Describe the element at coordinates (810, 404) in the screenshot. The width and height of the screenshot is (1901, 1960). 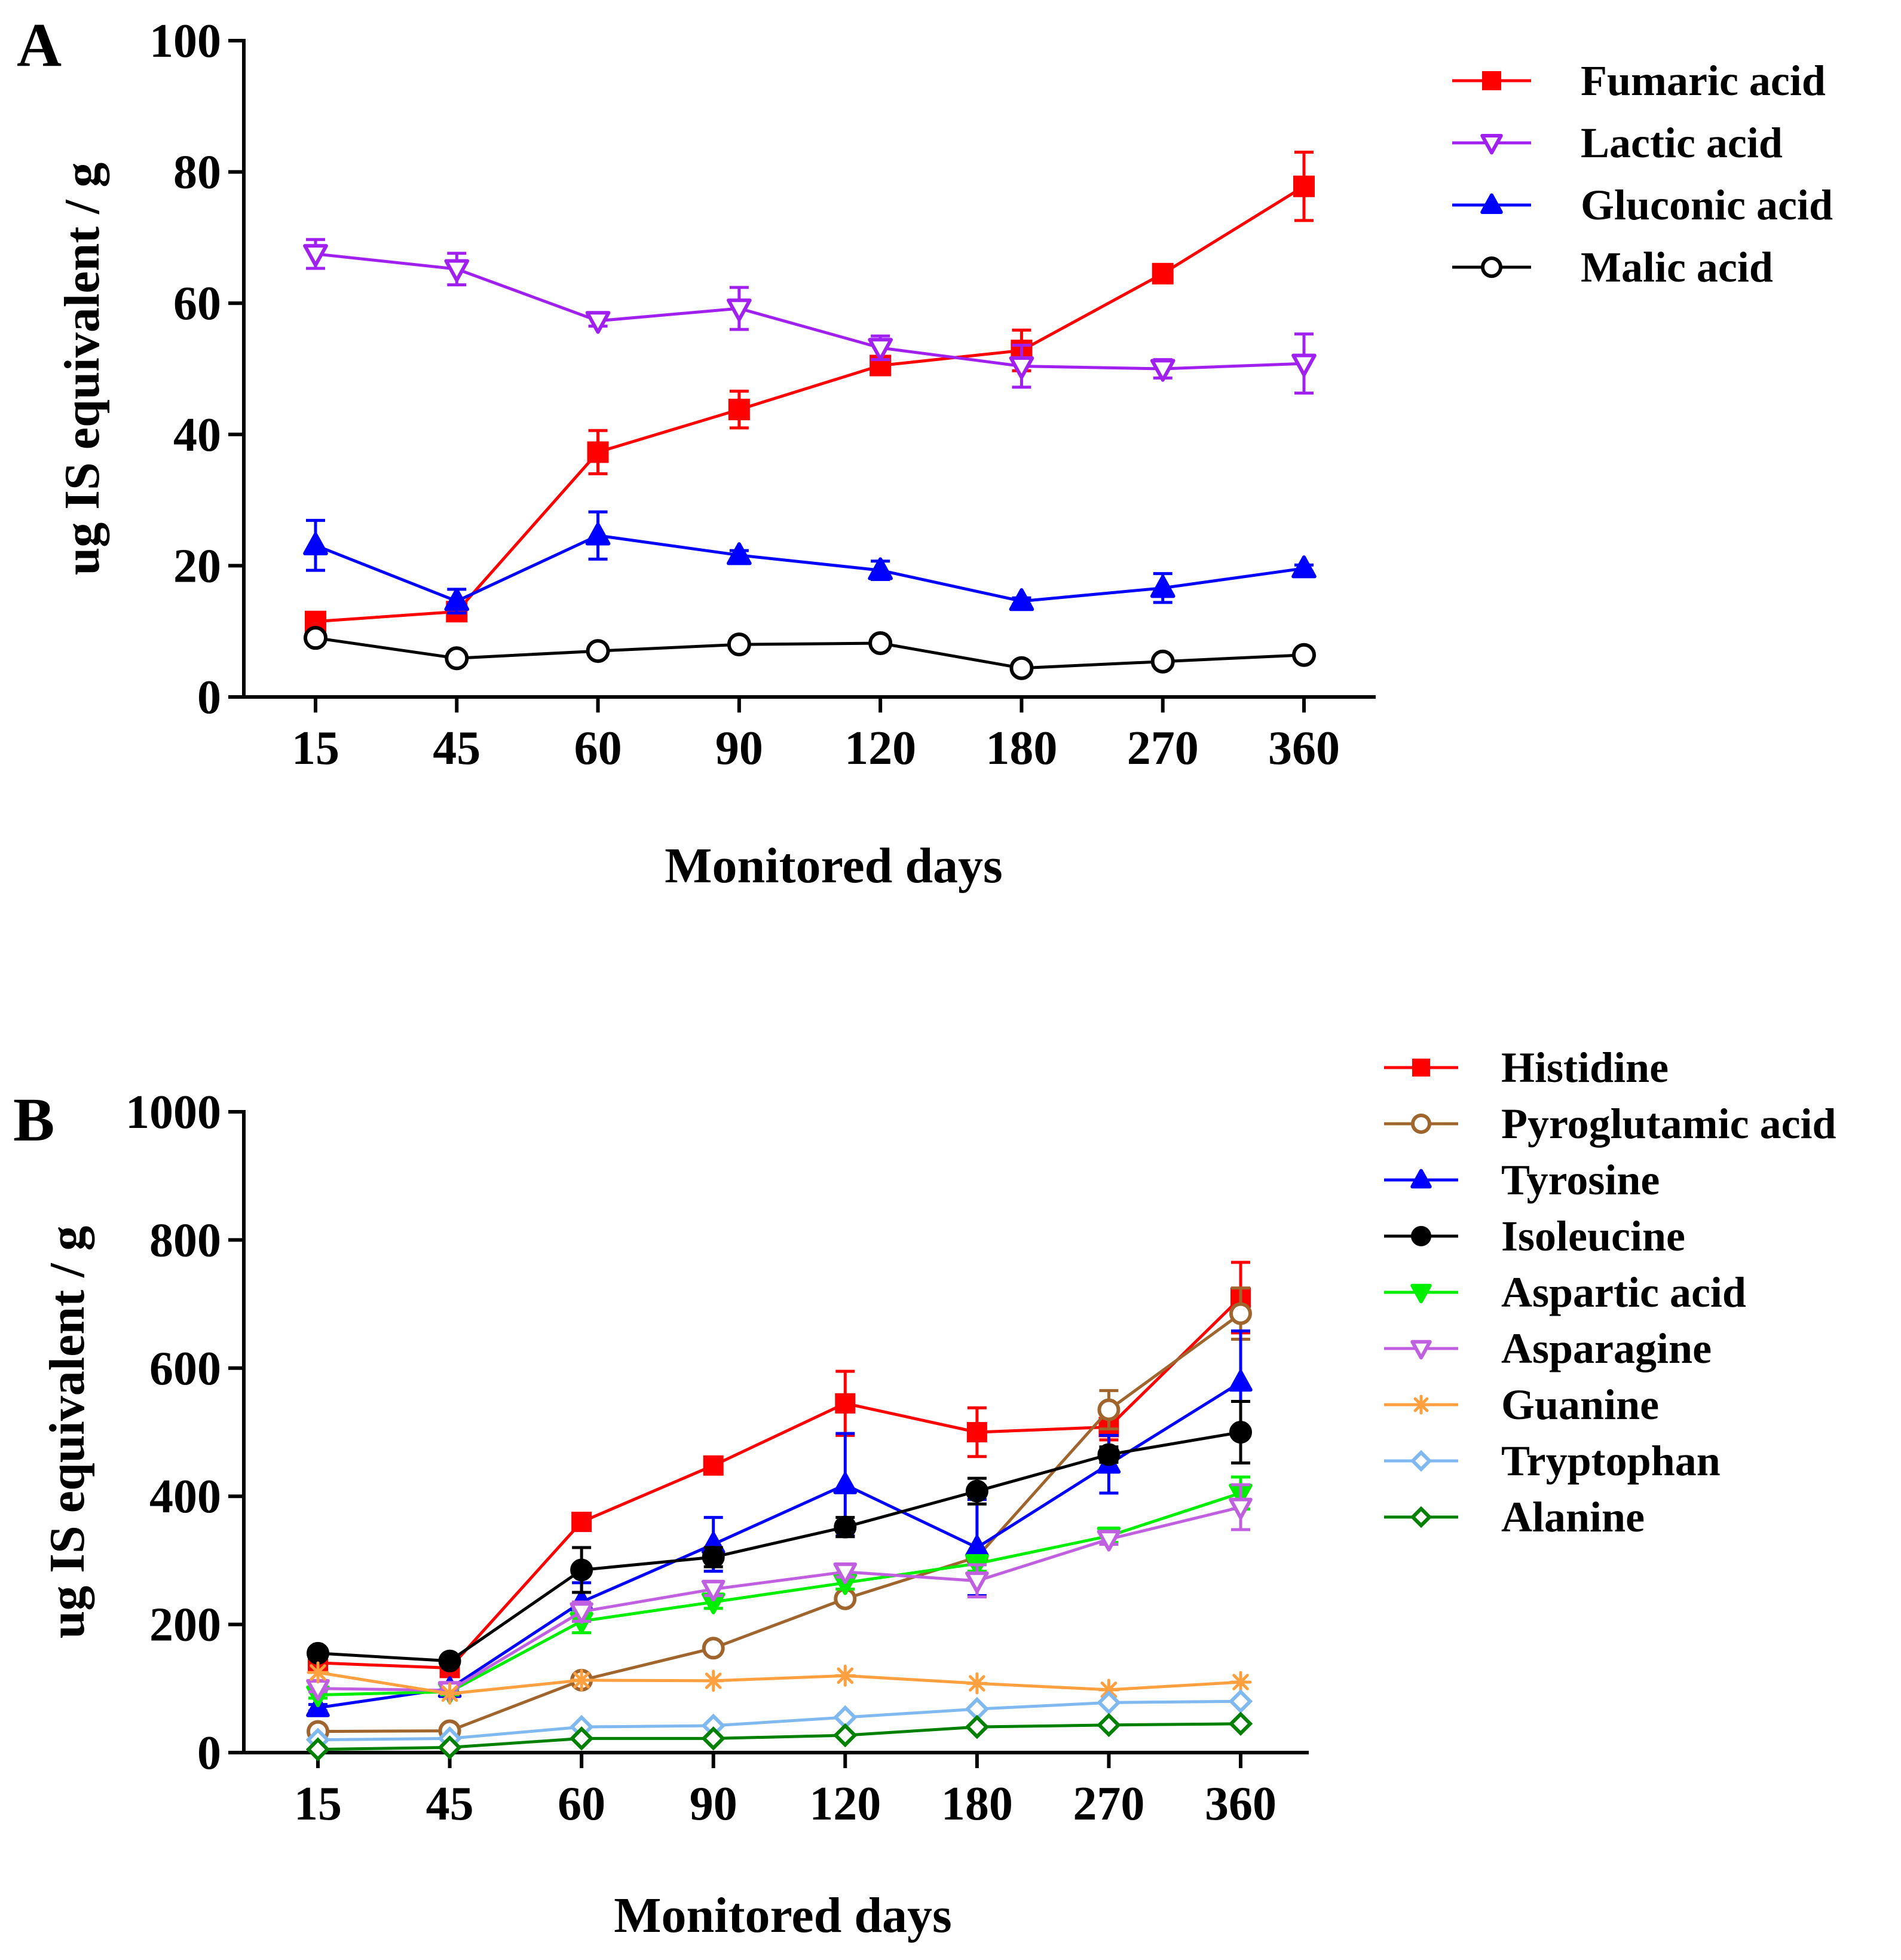
I see `panel-a-series-fumaric-acid-line` at that location.